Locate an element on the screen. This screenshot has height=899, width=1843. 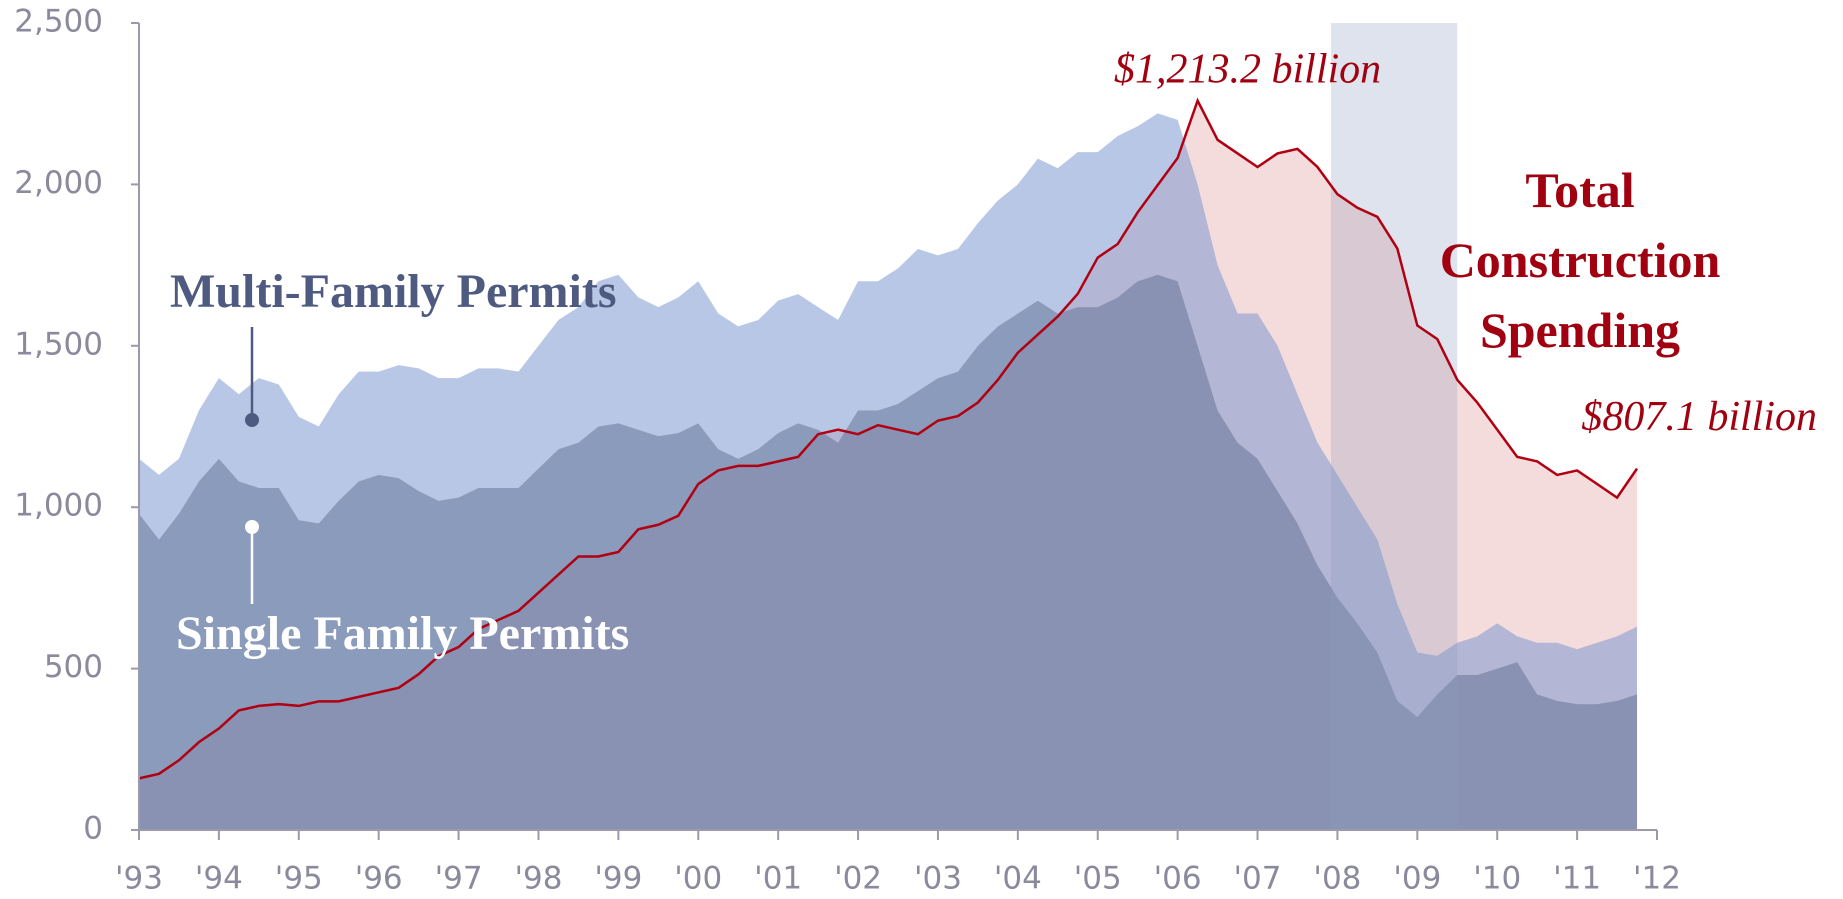
x-tick-label: '99 is located at coordinates (618, 879).